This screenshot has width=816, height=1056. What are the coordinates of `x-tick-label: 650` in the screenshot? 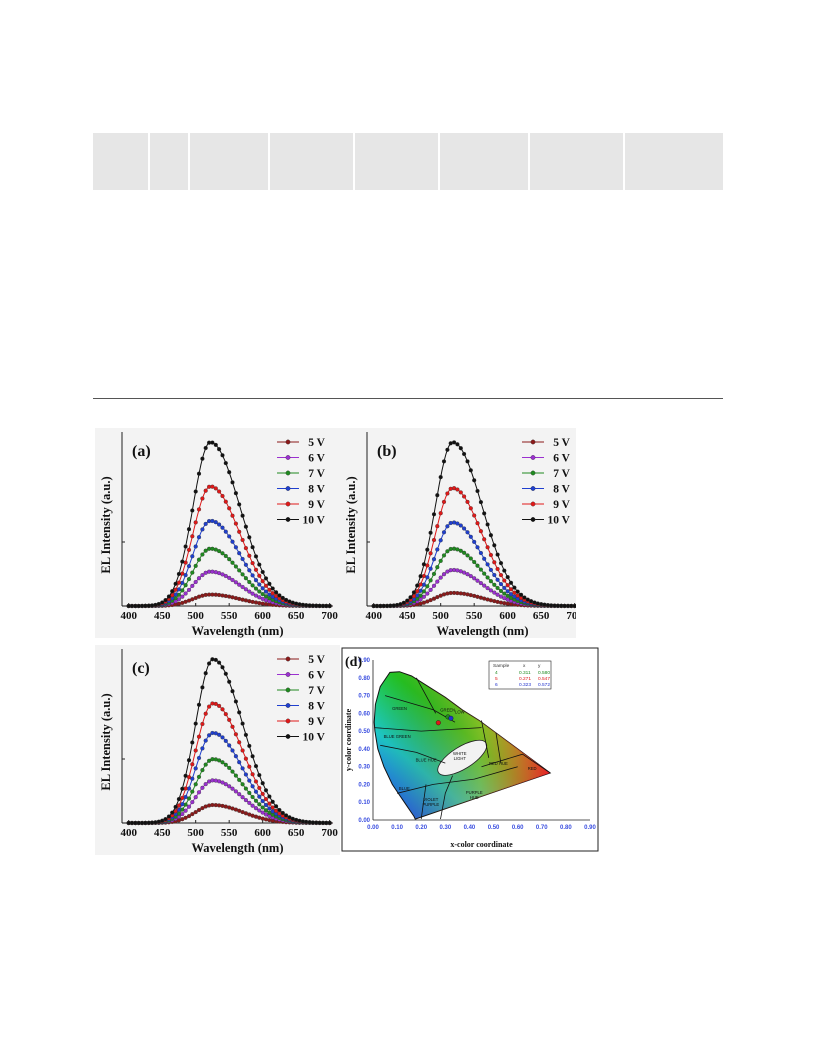 It's located at (541, 616).